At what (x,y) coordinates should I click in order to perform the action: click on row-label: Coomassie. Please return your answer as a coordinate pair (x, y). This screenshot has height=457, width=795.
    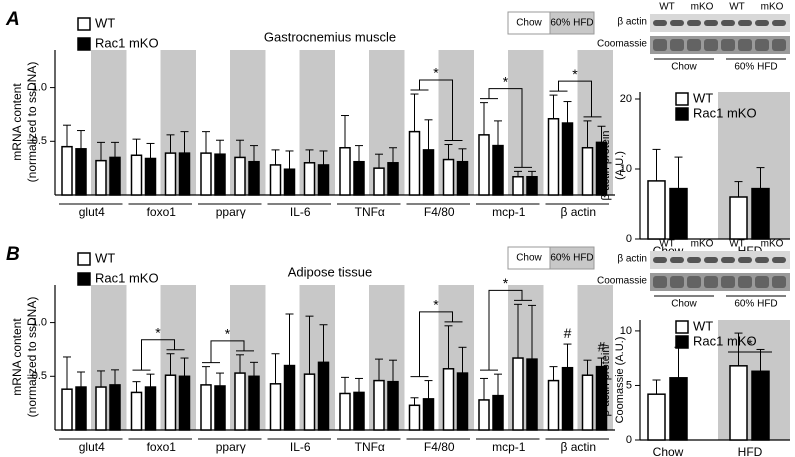
    Looking at the image, I should click on (622, 281).